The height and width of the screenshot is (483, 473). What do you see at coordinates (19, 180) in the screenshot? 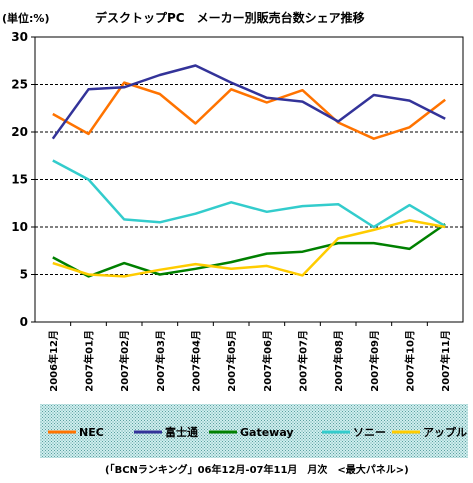
I see `y-tick-label: 15` at bounding box center [19, 180].